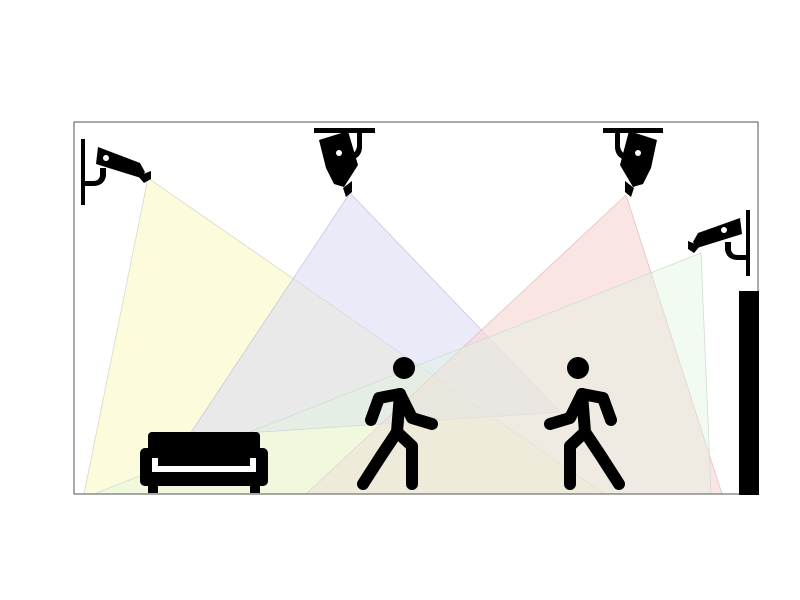 Image resolution: width=800 pixels, height=600 pixels. I want to click on cctv-camera-wall-left-icon, so click(116, 172).